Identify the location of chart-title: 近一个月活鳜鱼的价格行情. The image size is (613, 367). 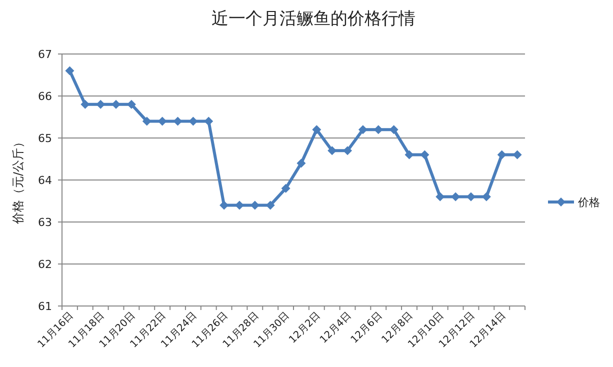
(314, 19).